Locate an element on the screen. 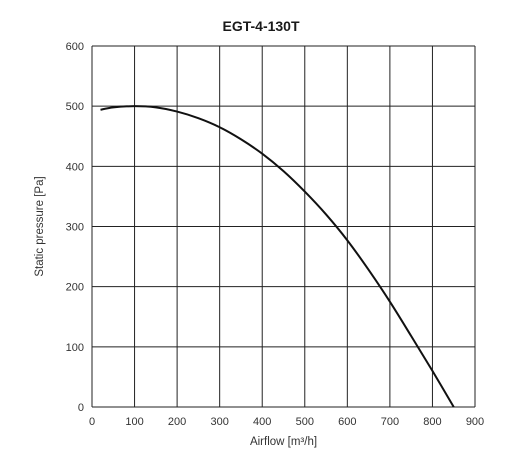  y-tick-label: 500 is located at coordinates (75, 107).